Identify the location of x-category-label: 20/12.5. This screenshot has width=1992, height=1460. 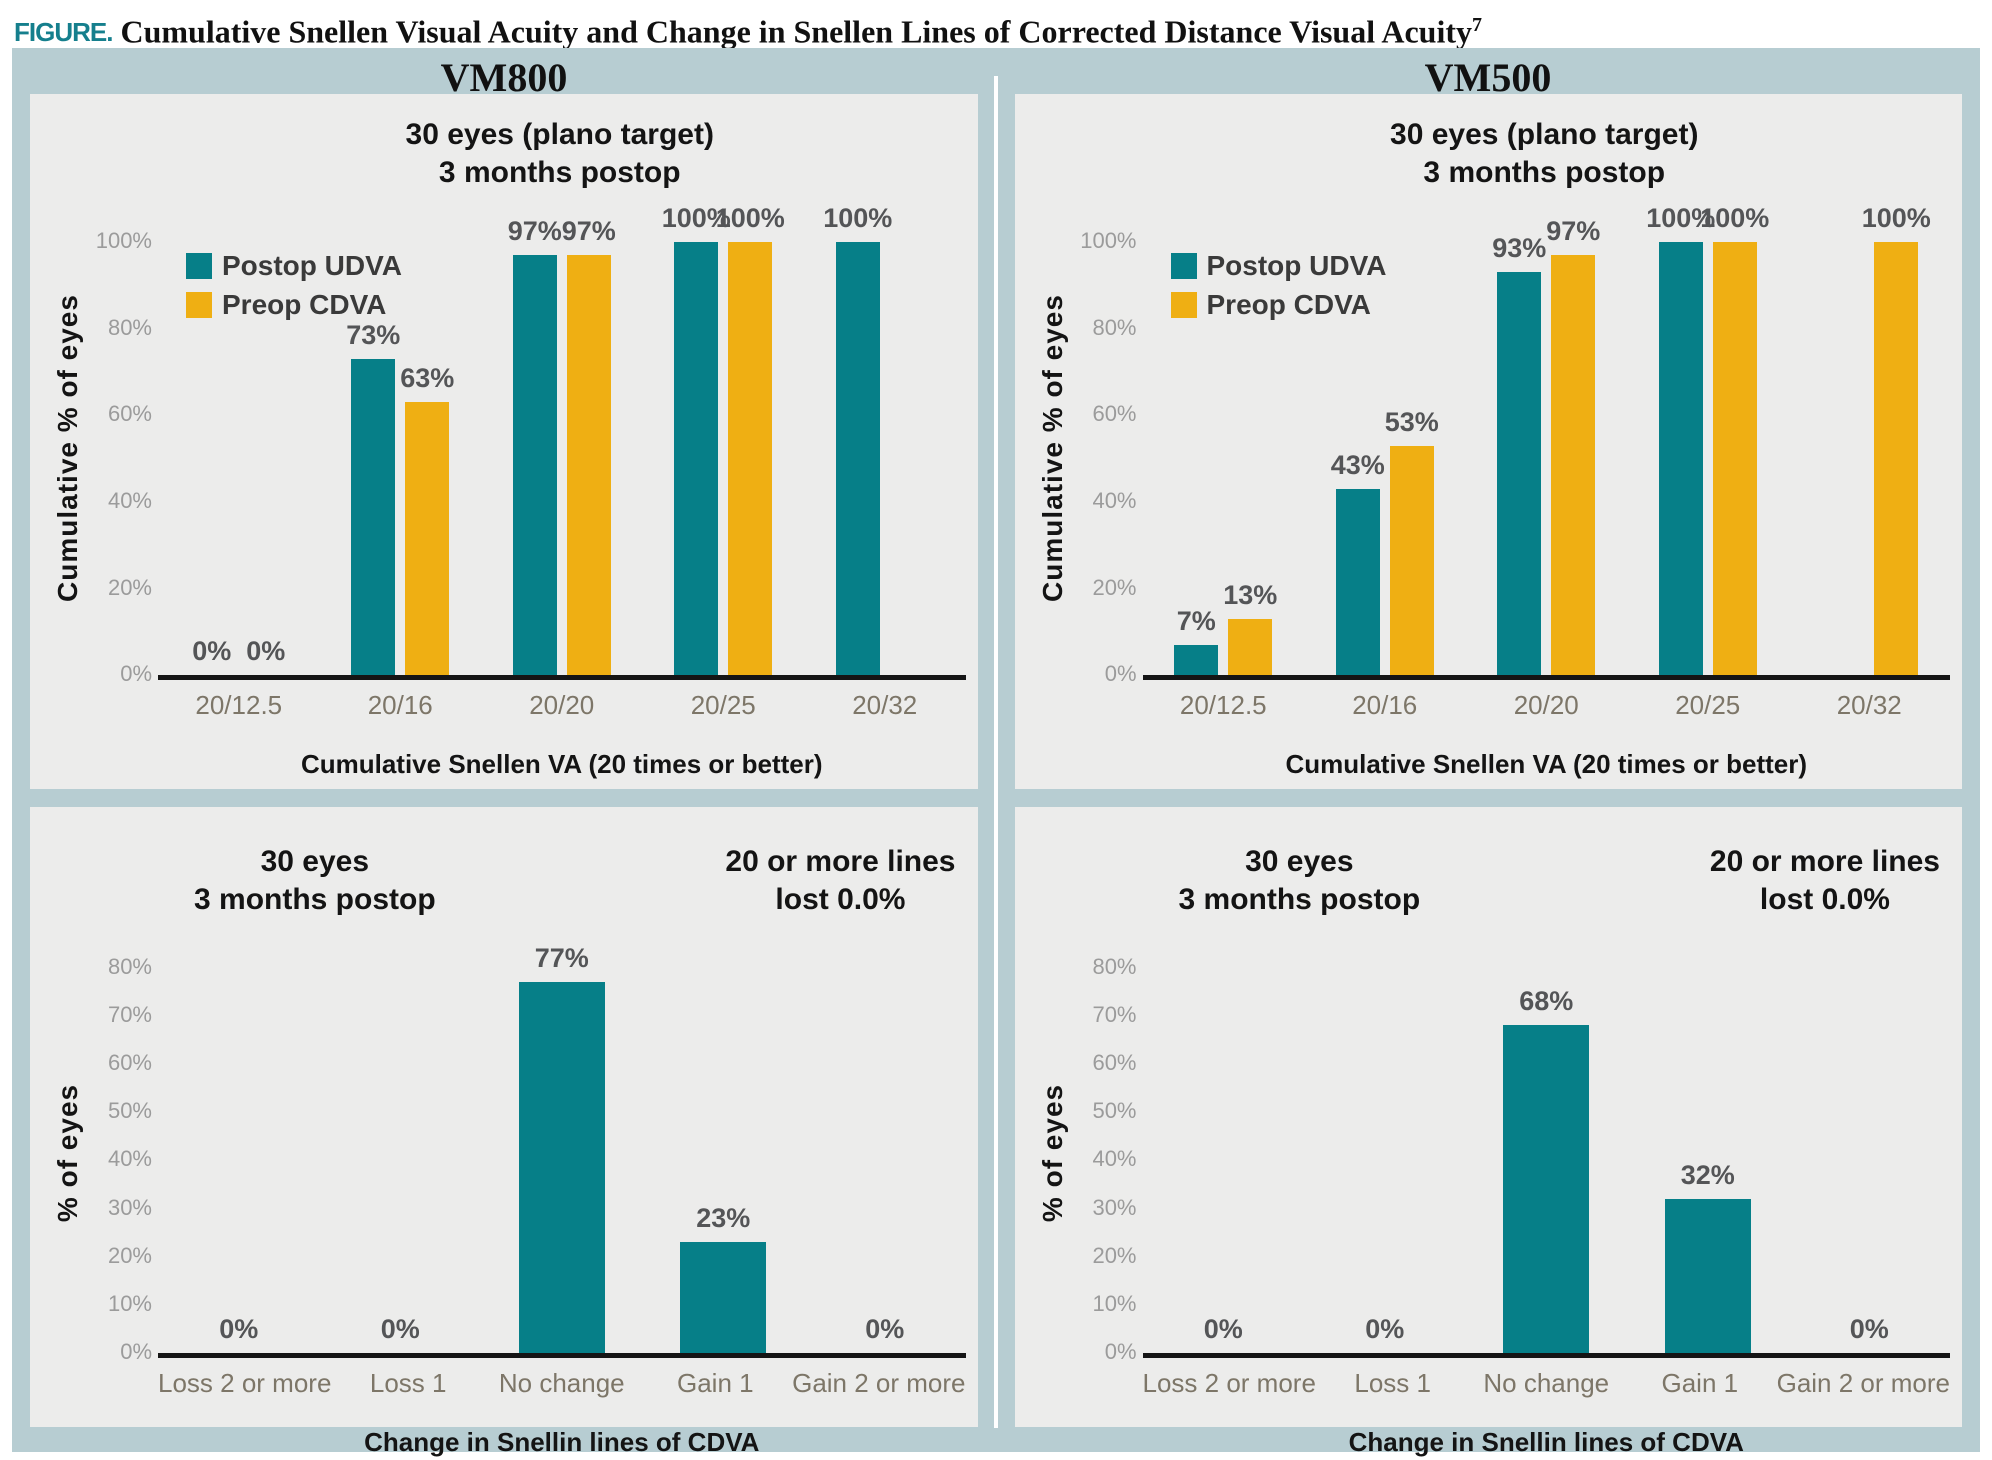
(239, 705).